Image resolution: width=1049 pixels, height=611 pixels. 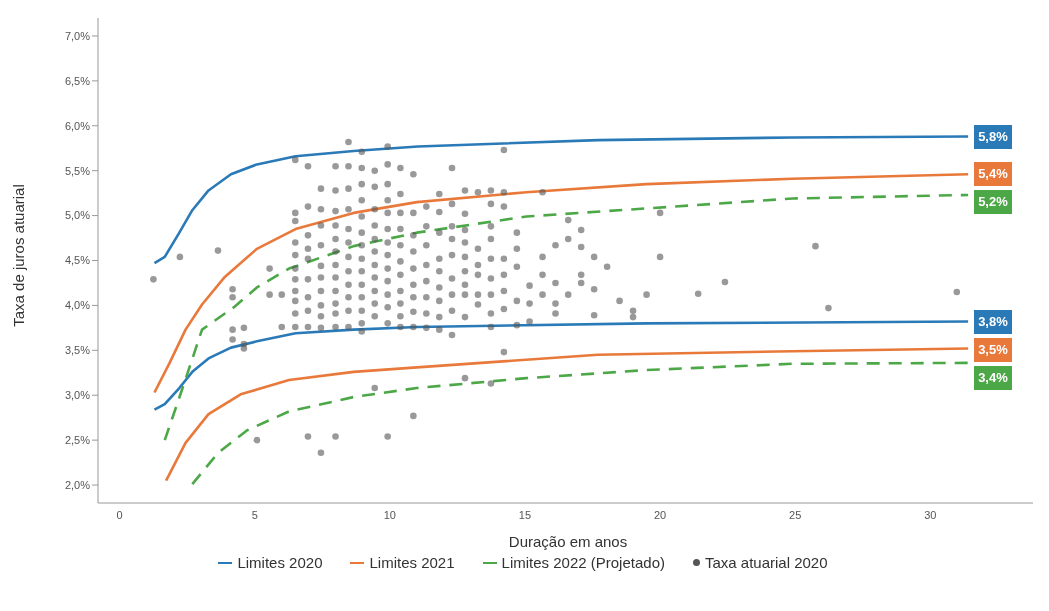 What do you see at coordinates (77, 35) in the screenshot?
I see `y-tick-label: 7,0%` at bounding box center [77, 35].